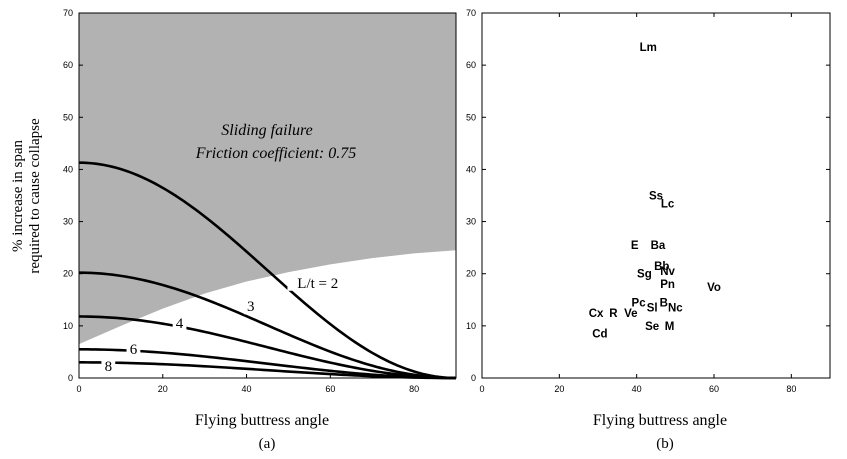 The image size is (847, 459). Describe the element at coordinates (471, 117) in the screenshot. I see `panel-b-y-tick-label: 50` at that location.